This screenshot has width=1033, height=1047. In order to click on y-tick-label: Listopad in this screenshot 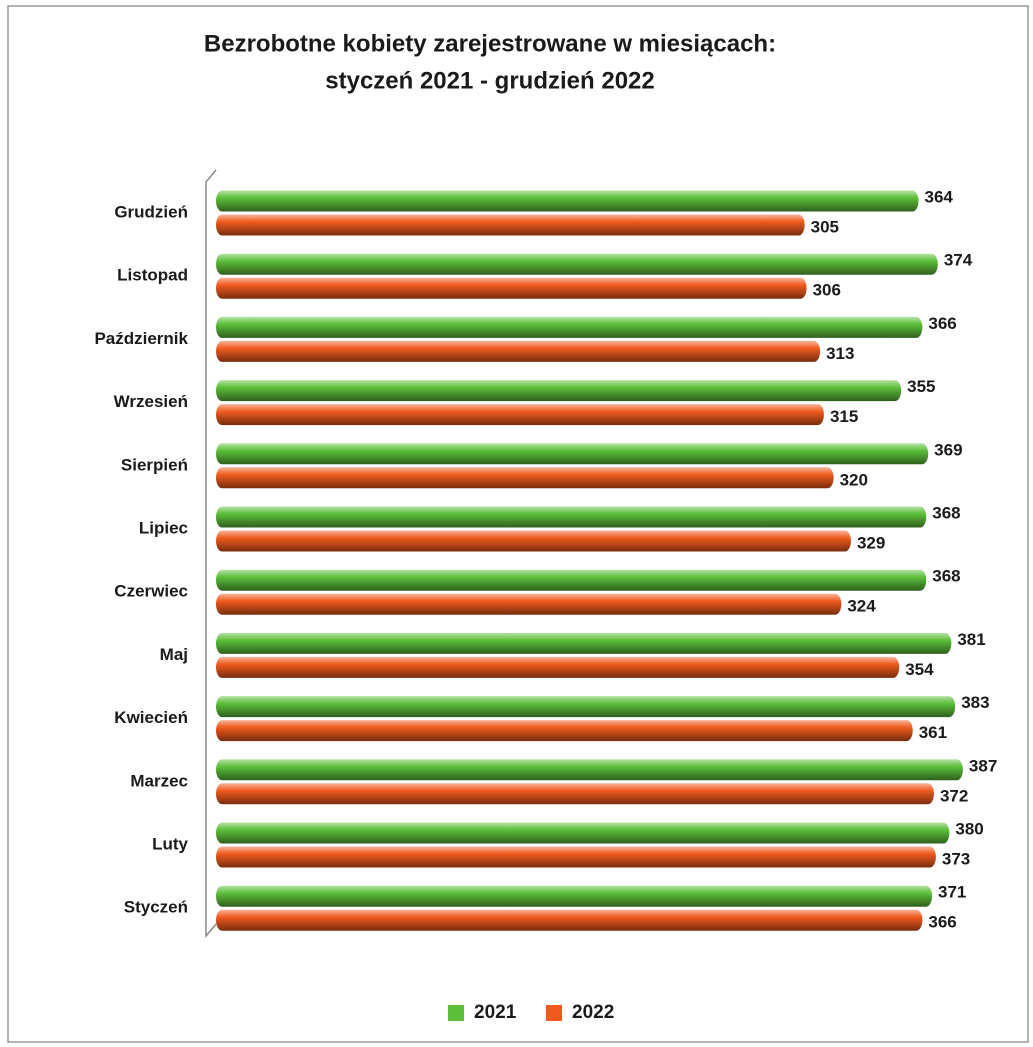, I will do `click(152, 275)`.